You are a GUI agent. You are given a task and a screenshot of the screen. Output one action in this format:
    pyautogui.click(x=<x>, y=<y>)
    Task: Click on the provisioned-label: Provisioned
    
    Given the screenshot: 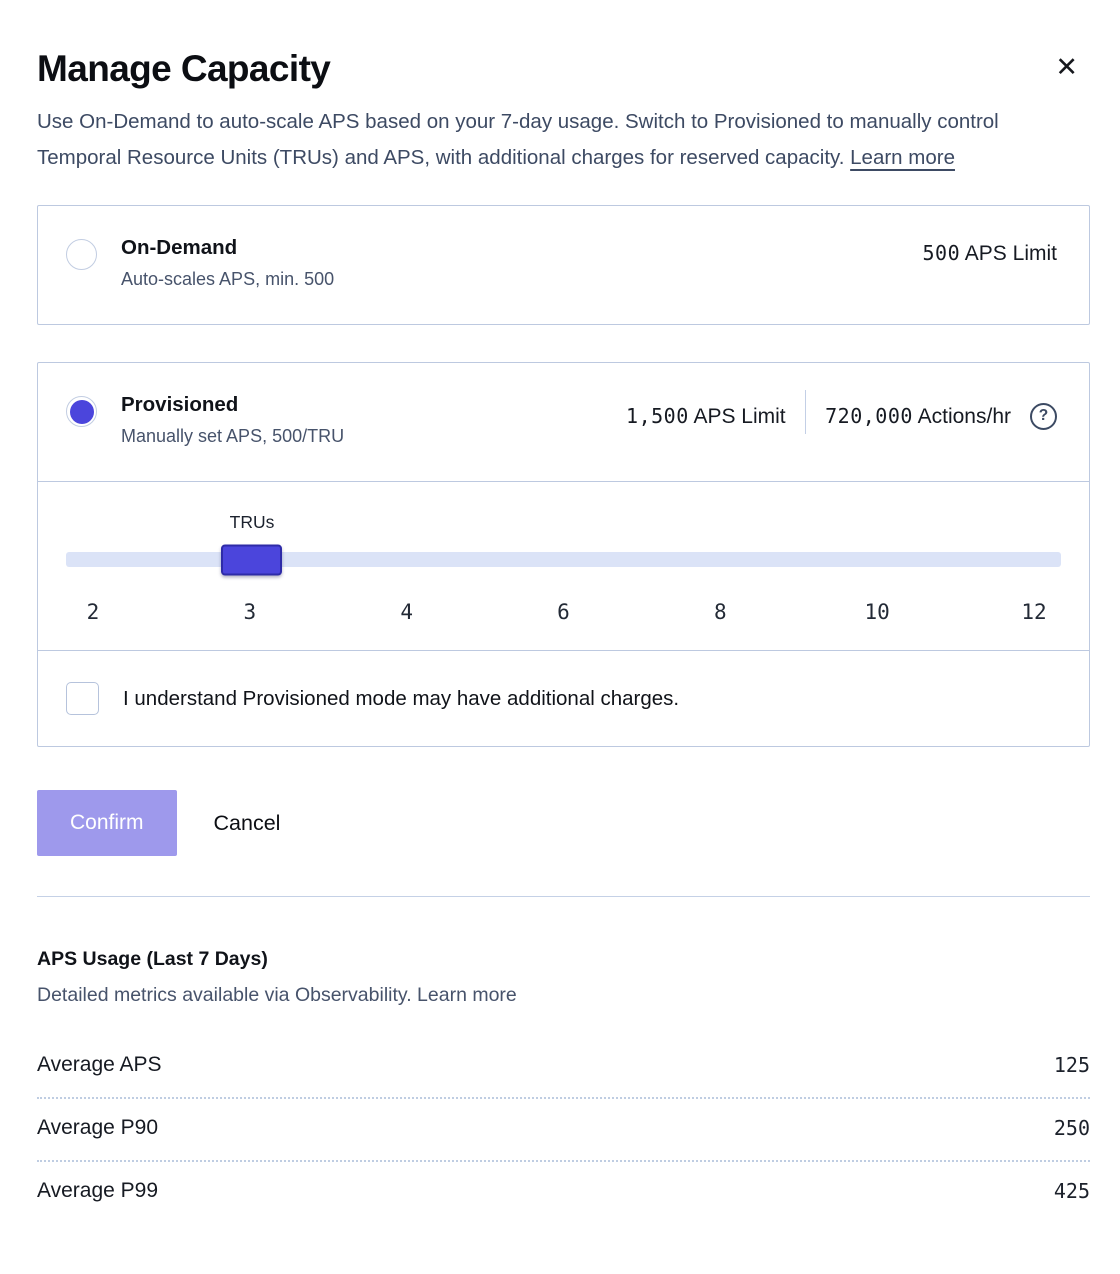 What is the action you would take?
    pyautogui.click(x=180, y=404)
    